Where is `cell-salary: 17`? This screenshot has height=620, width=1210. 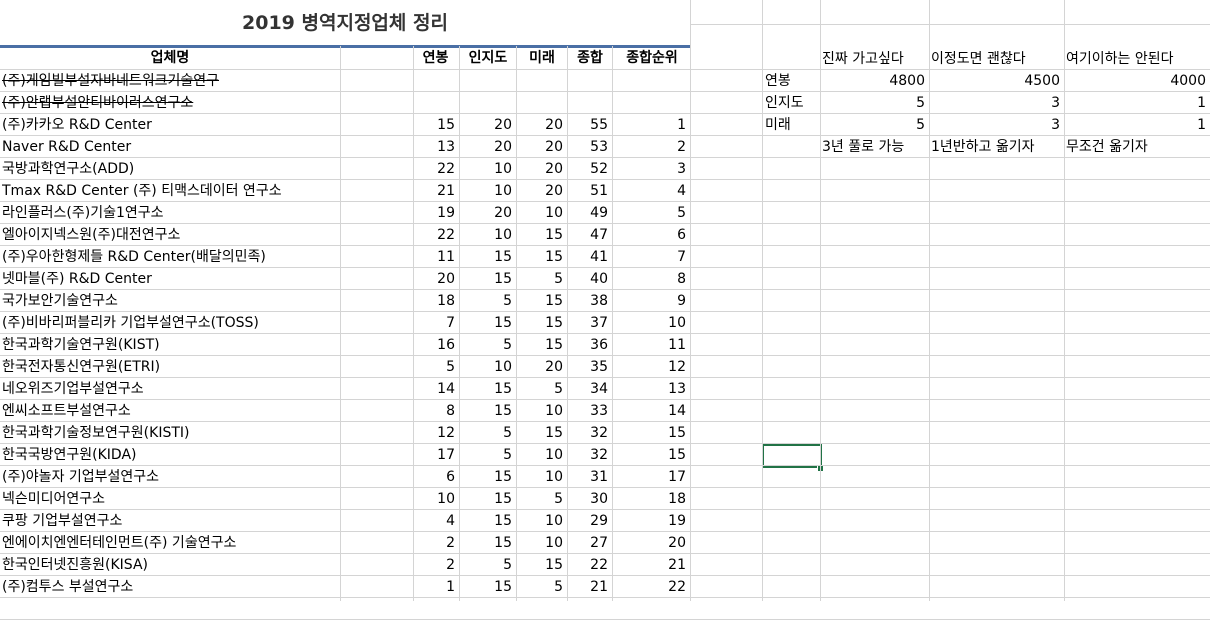 cell-salary: 17 is located at coordinates (446, 455).